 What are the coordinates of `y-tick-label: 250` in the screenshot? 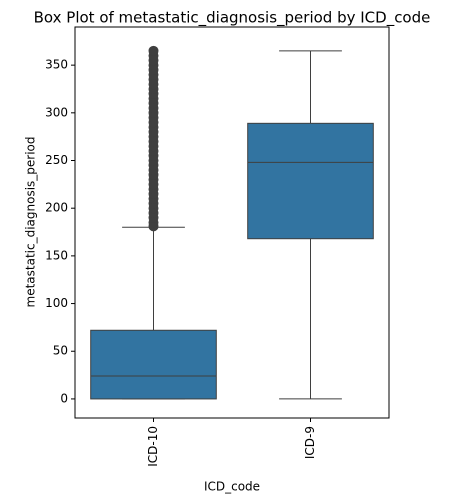 It's located at (56, 160).